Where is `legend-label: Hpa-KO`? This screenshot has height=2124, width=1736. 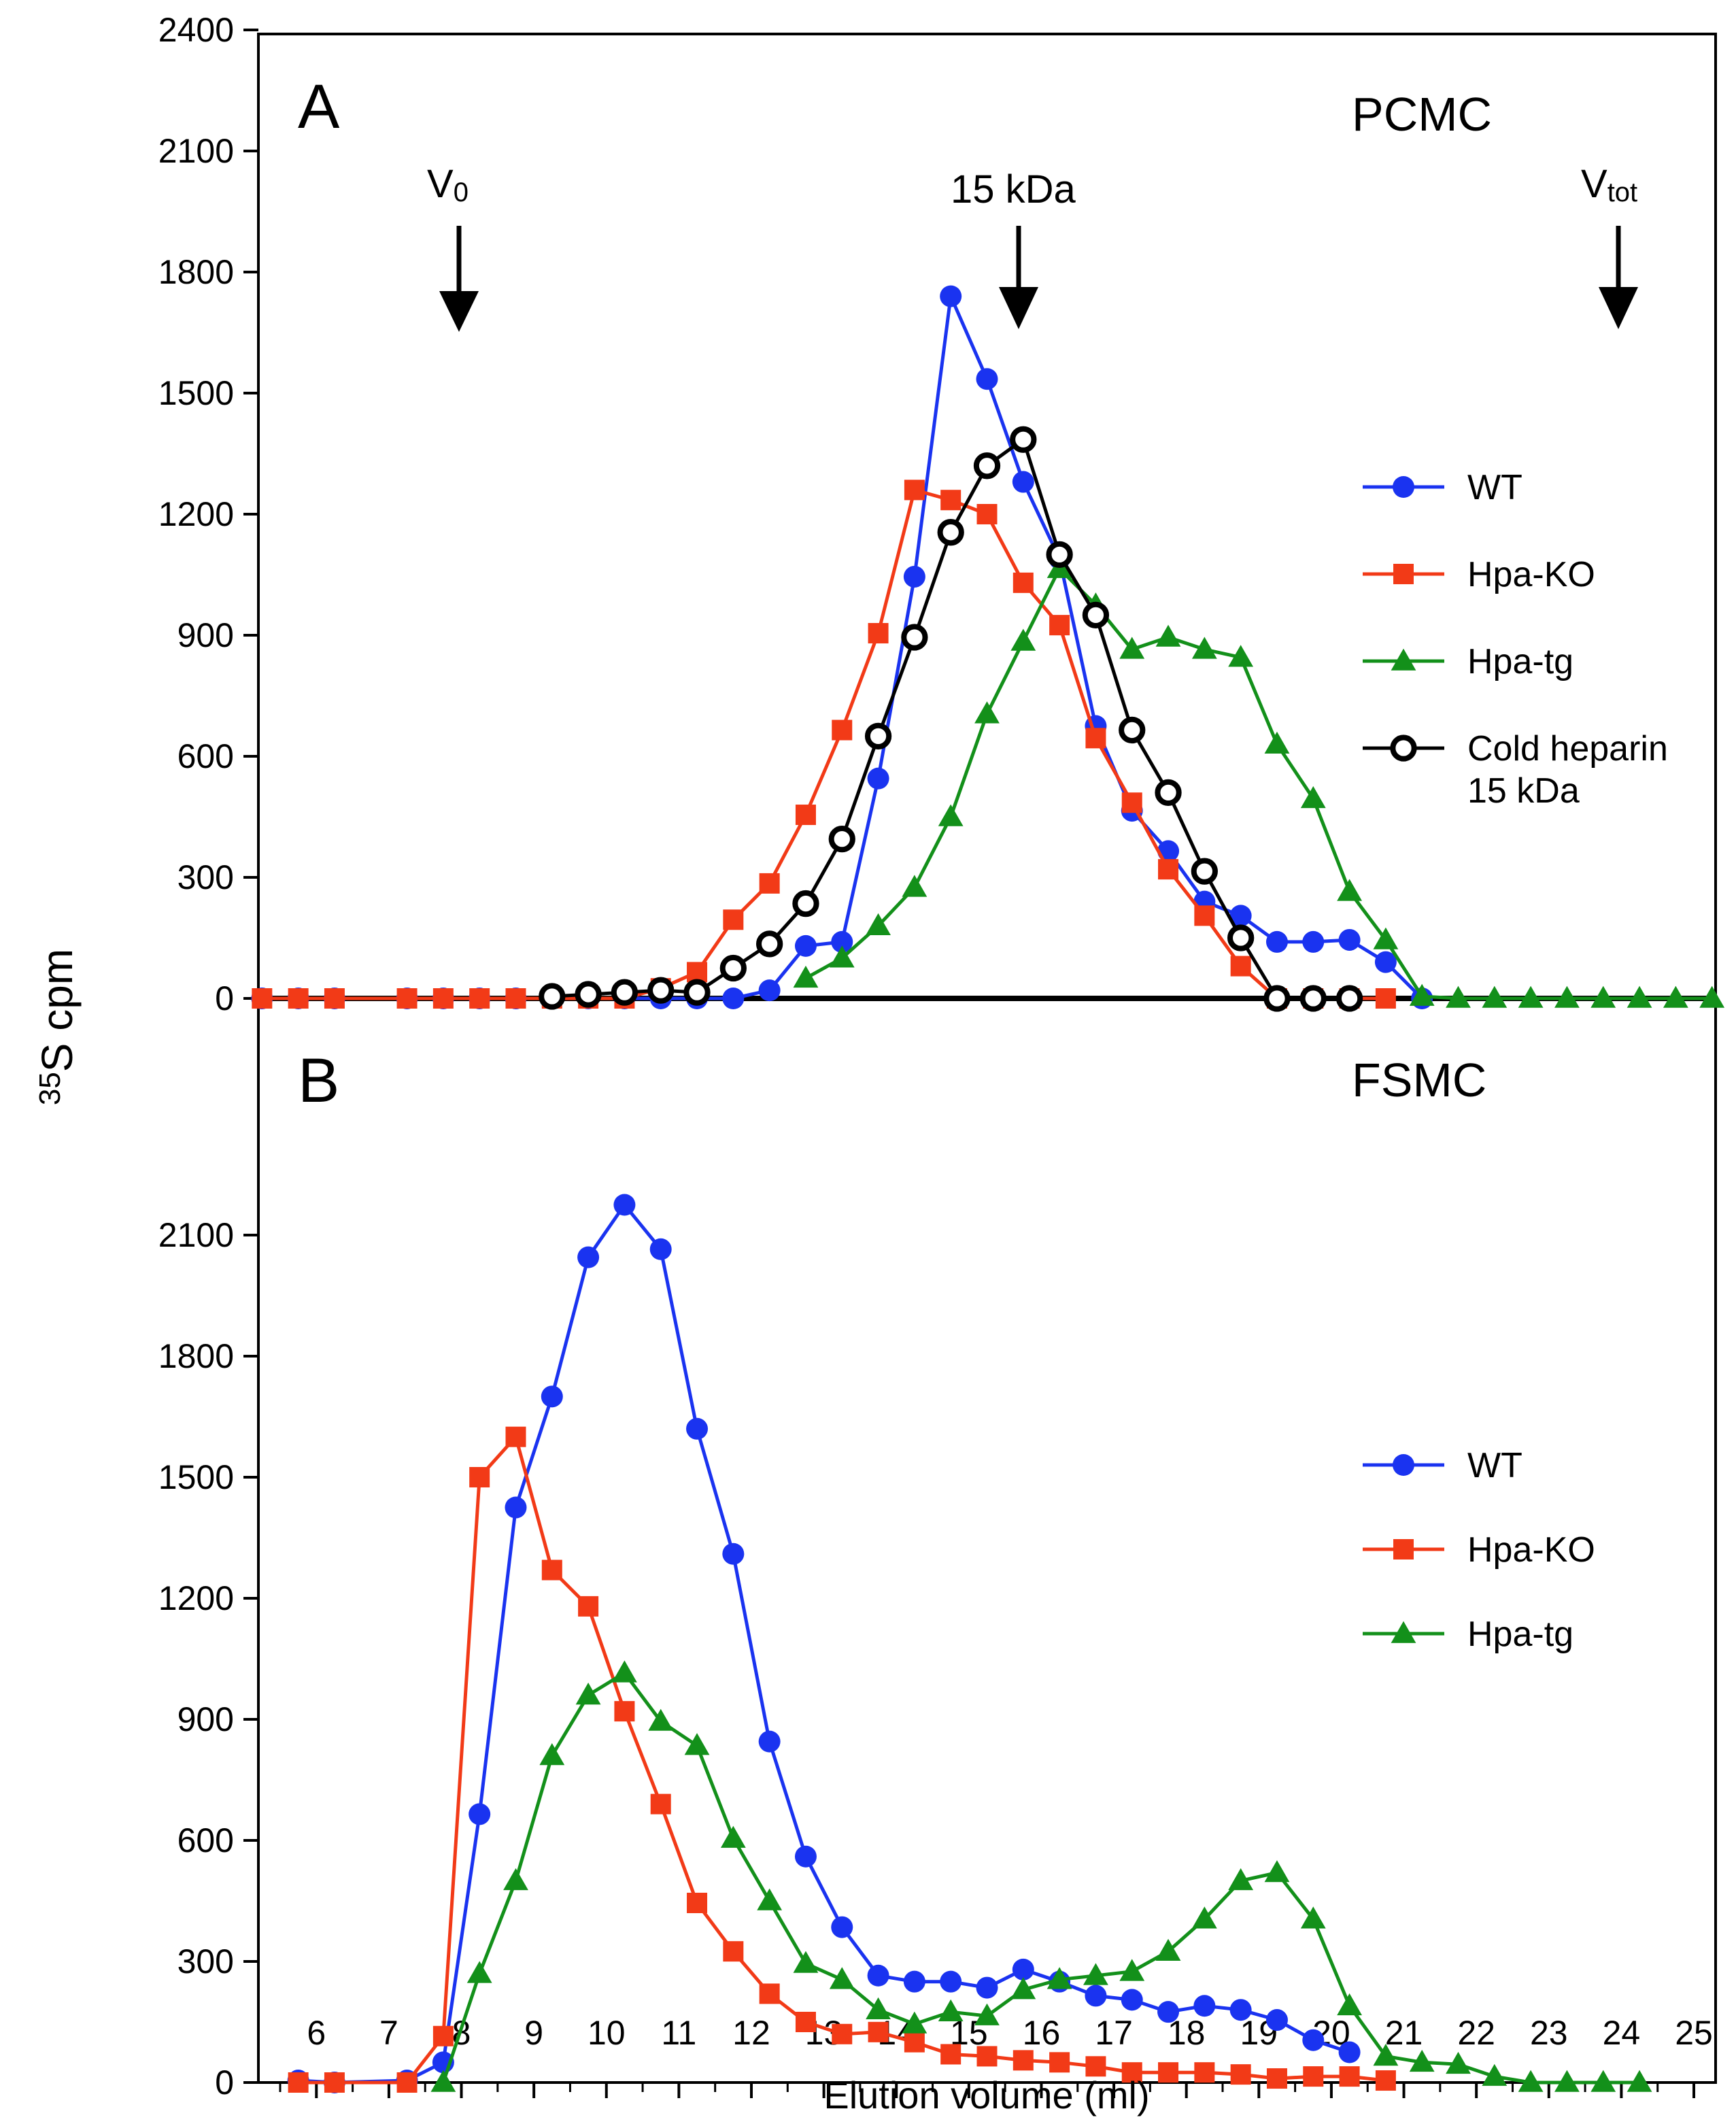
legend-label: Hpa-KO is located at coordinates (1531, 1550).